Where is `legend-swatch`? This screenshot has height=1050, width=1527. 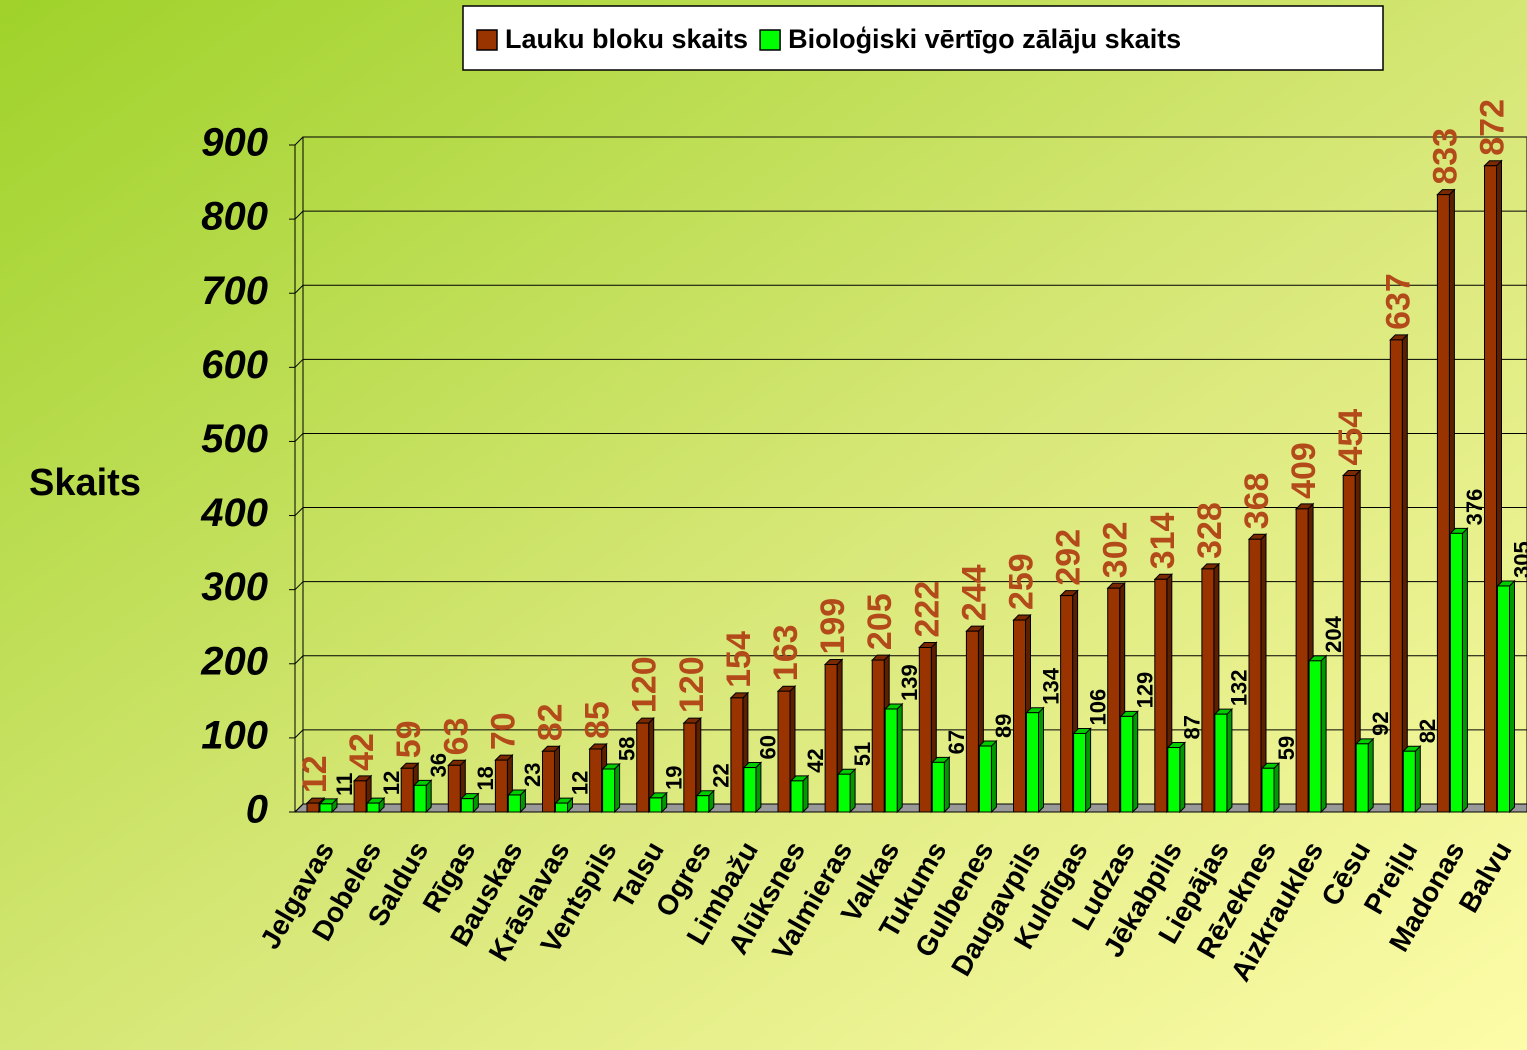
legend-swatch is located at coordinates (770, 40).